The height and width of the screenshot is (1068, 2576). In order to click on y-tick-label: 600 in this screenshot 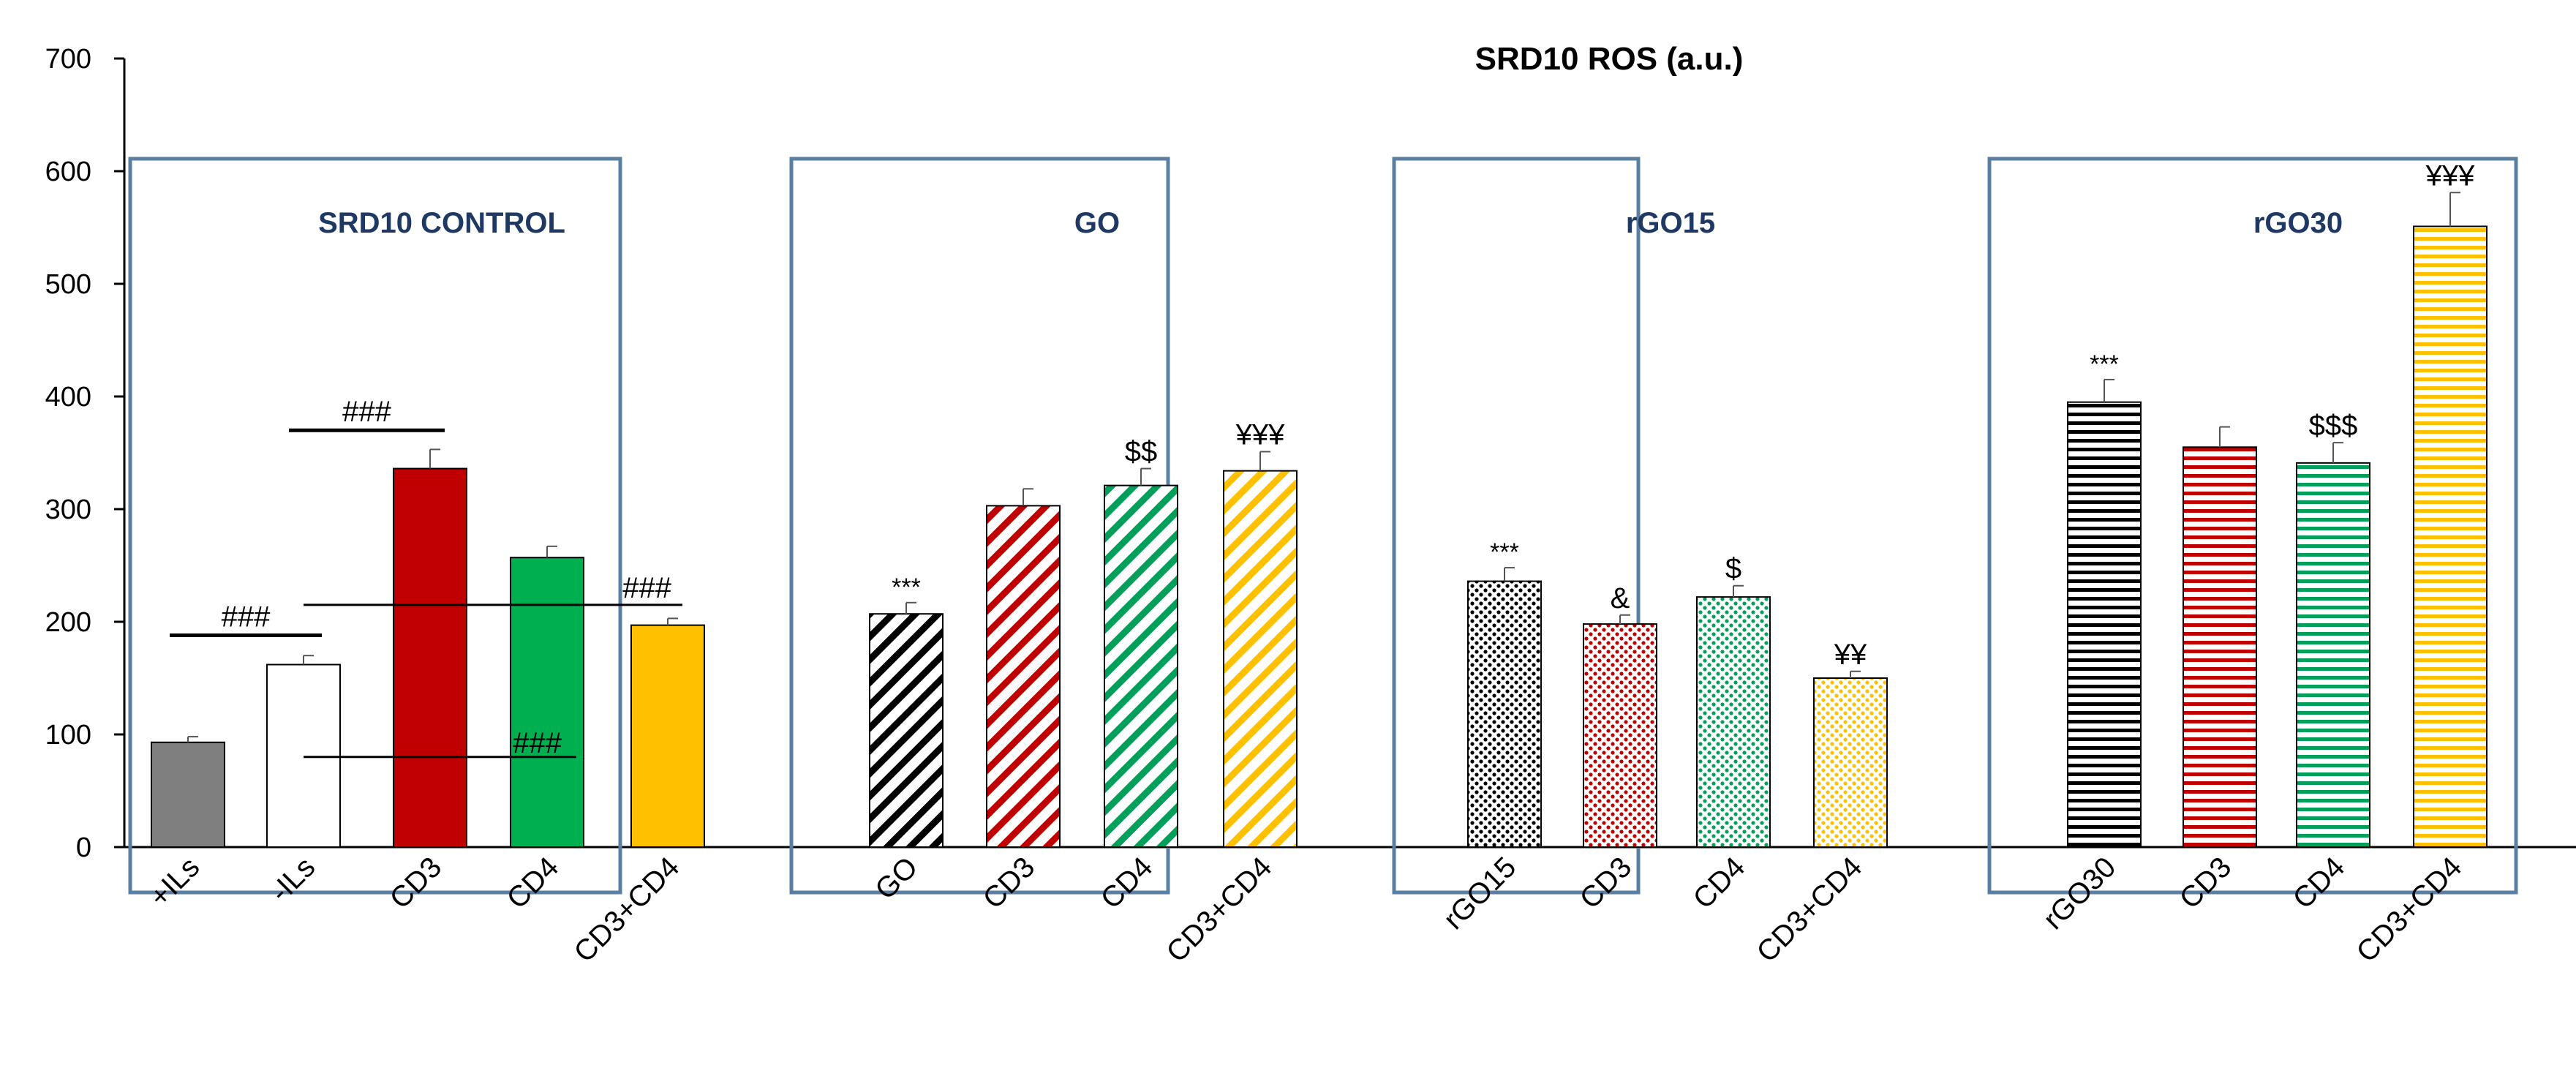, I will do `click(68, 172)`.